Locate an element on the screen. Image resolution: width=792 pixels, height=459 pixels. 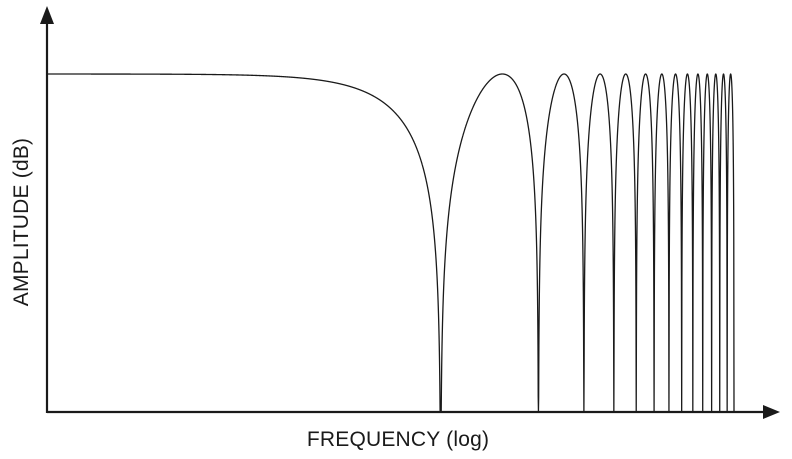
y-axis-title: AMPLITUDE (dB) is located at coordinates (21, 222).